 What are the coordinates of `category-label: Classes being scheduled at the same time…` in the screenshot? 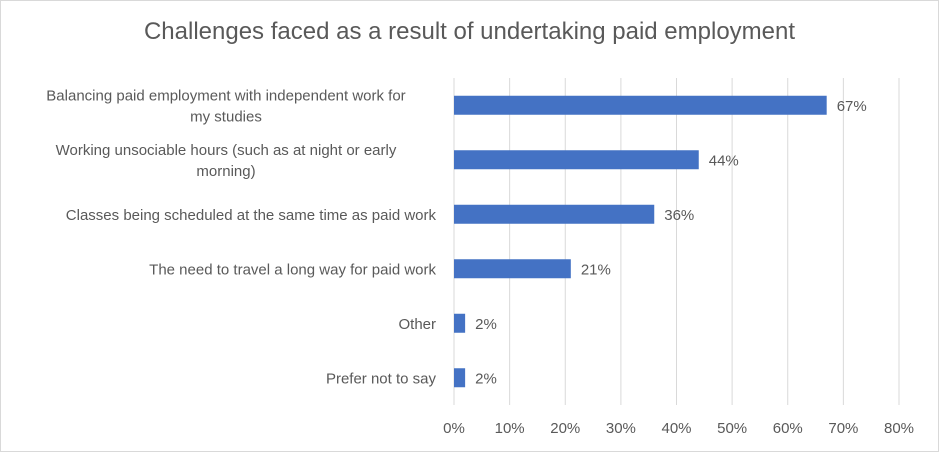 It's located at (251, 215).